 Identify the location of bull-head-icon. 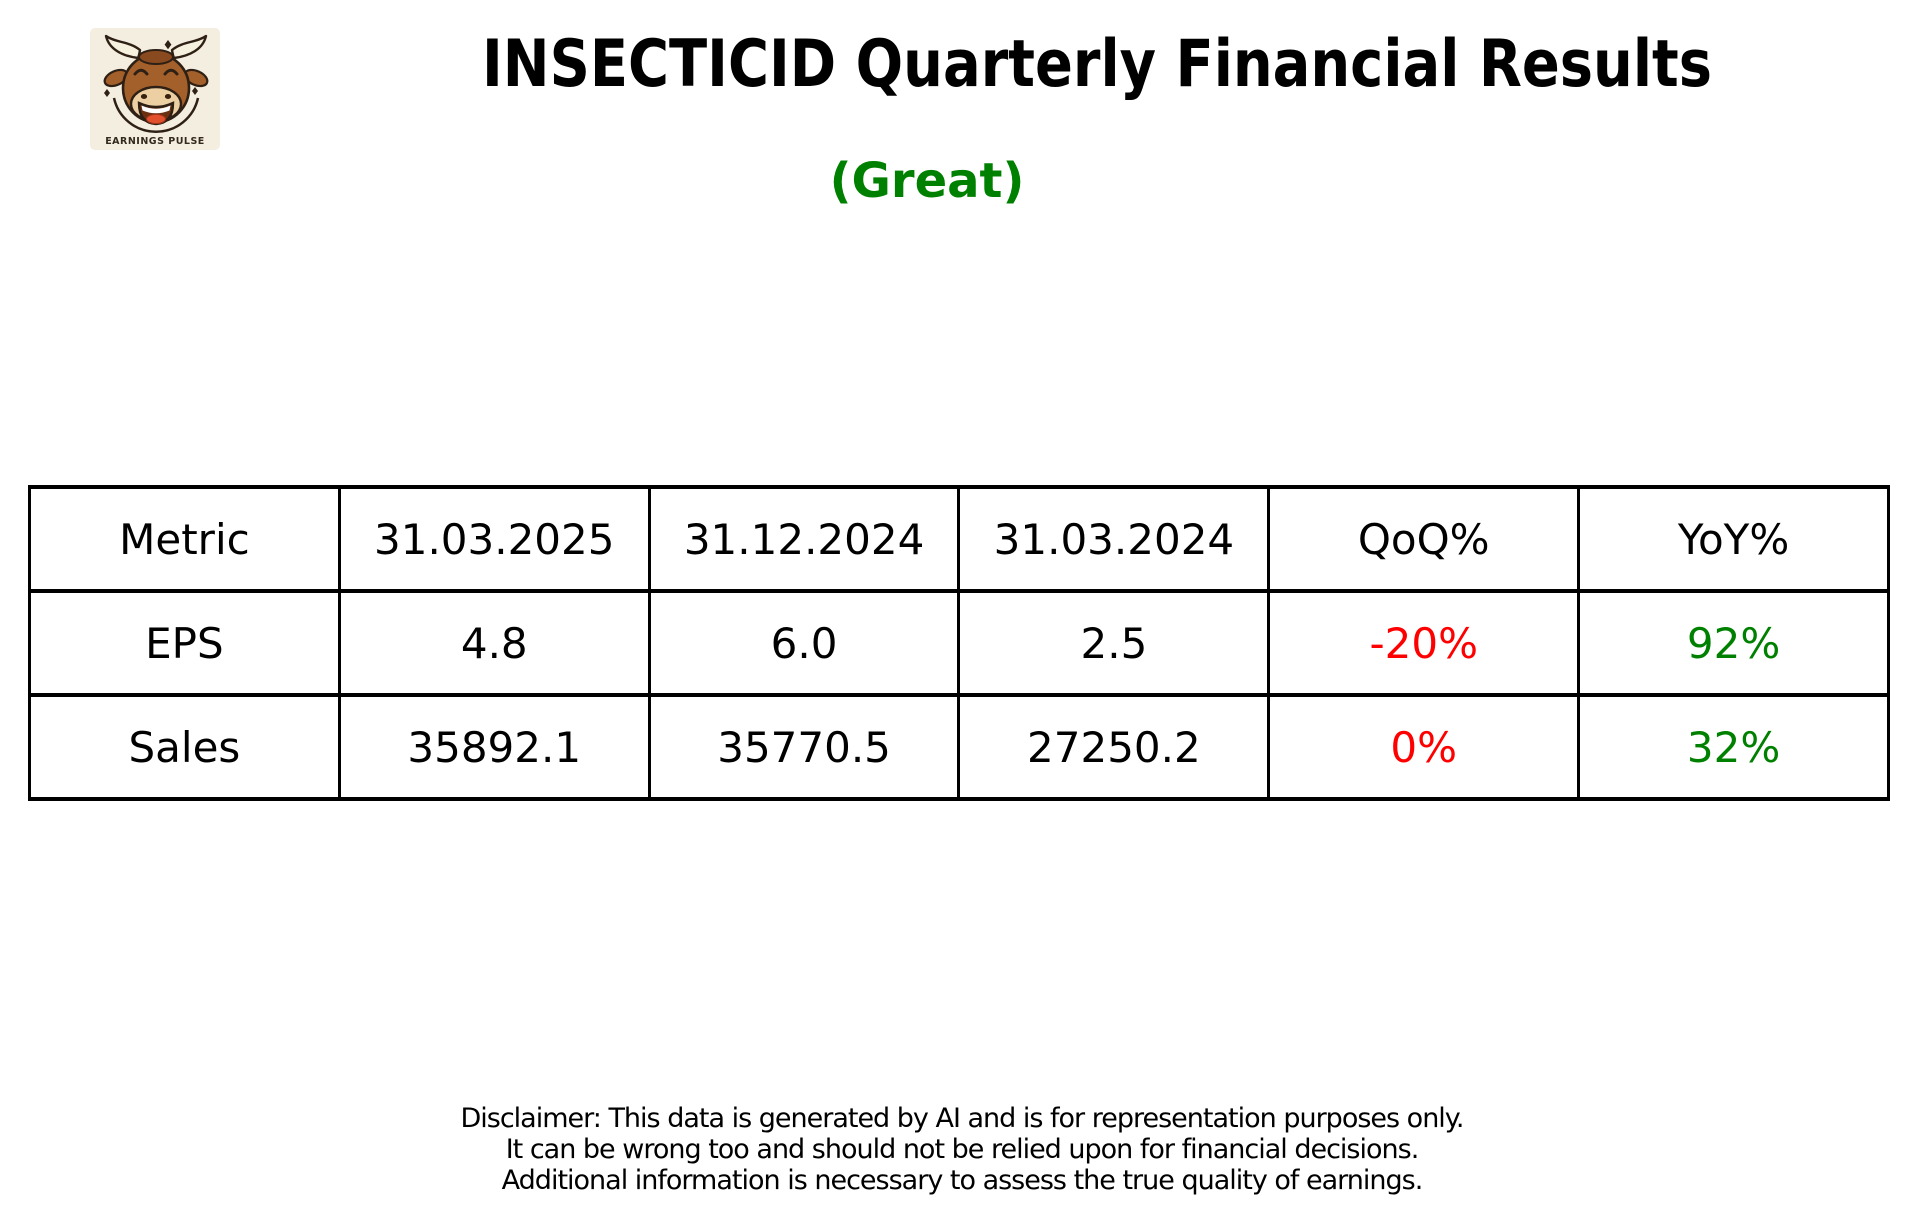
(156, 87).